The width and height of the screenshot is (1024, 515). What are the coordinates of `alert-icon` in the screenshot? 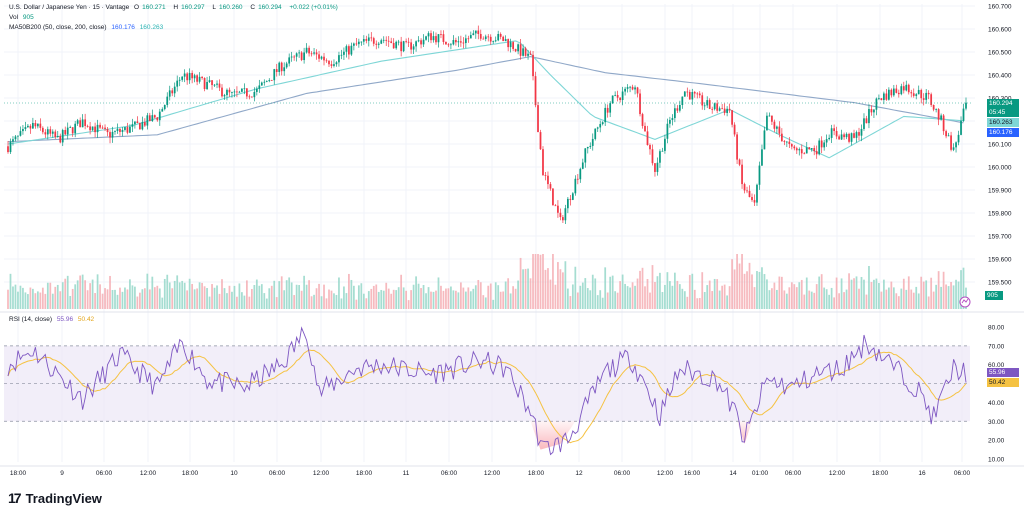 It's located at (965, 302).